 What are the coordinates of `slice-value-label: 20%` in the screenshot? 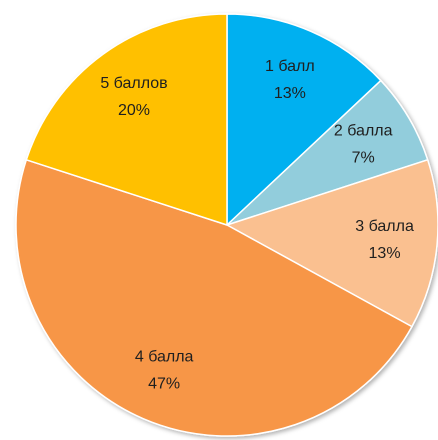 It's located at (134, 110).